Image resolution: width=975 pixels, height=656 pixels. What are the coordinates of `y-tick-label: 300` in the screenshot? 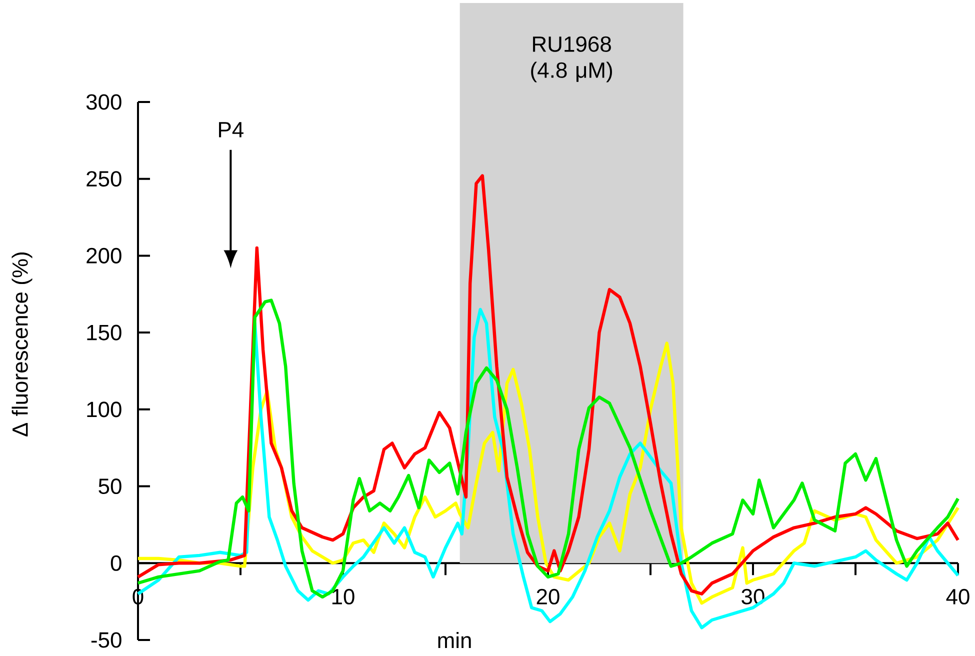 It's located at (104, 102).